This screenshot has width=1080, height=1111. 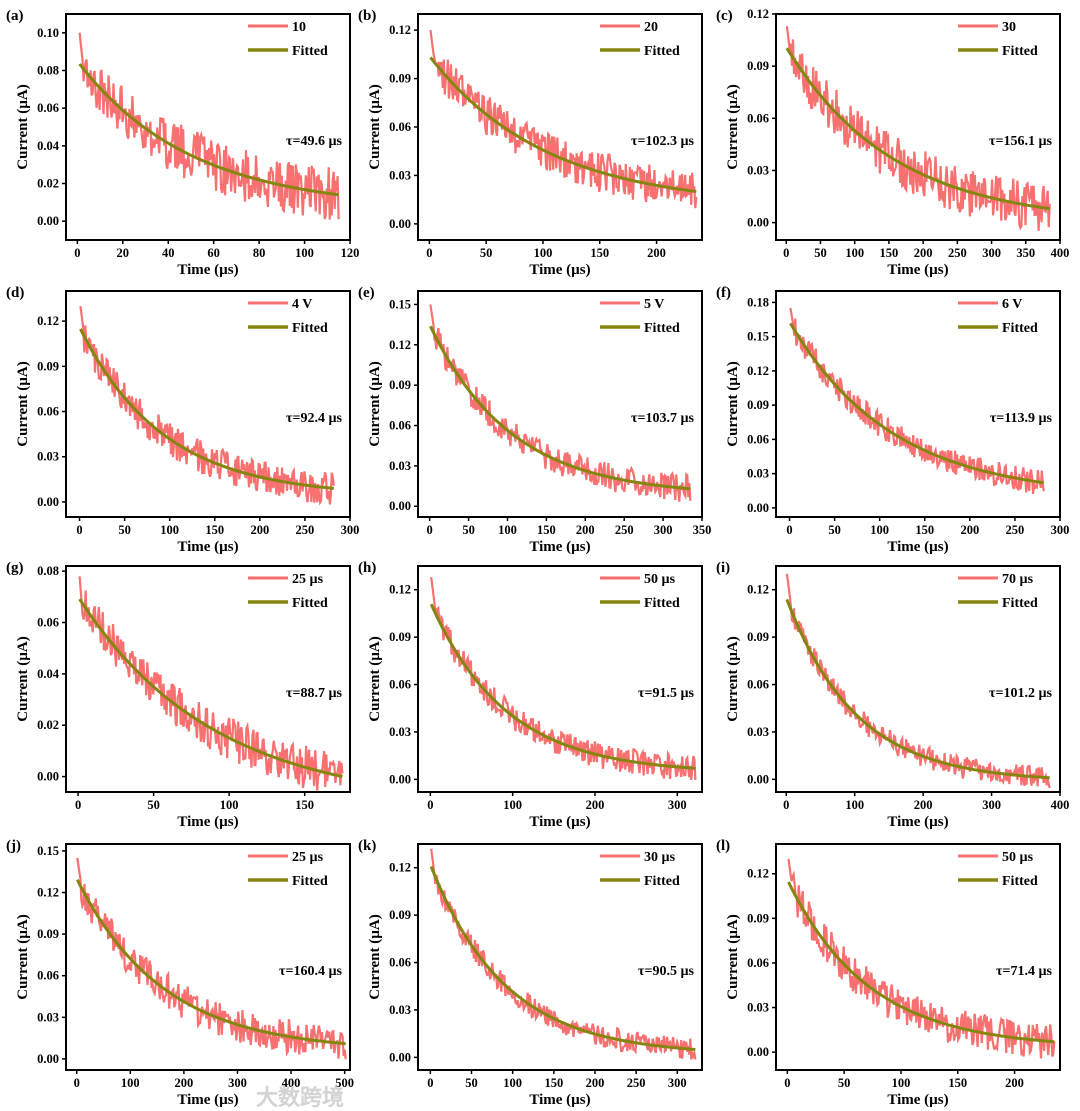 I want to click on panel-label: (g), so click(x=15, y=568).